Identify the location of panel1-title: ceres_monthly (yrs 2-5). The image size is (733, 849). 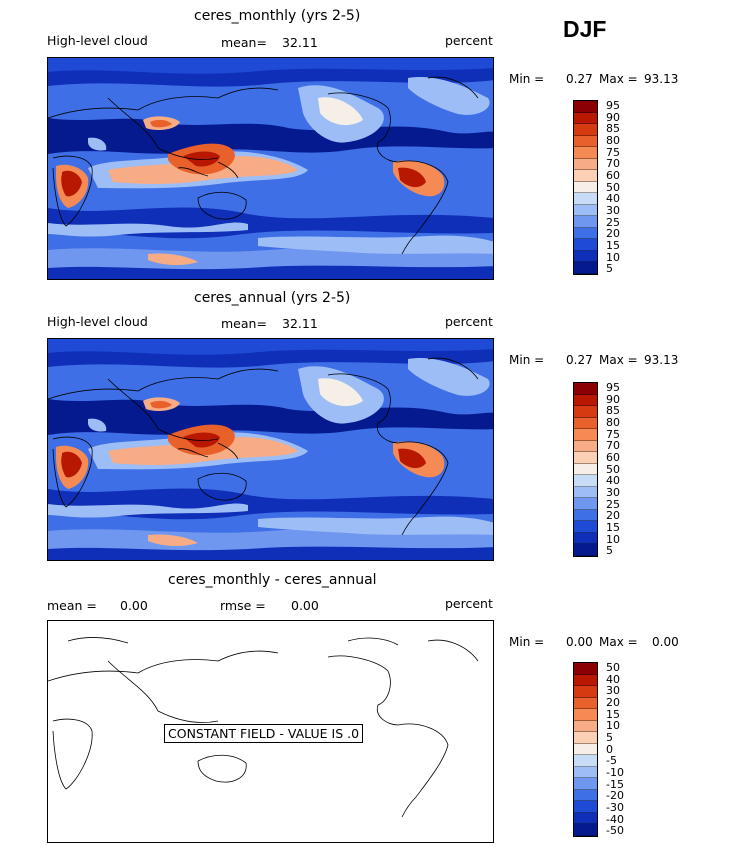
(277, 16).